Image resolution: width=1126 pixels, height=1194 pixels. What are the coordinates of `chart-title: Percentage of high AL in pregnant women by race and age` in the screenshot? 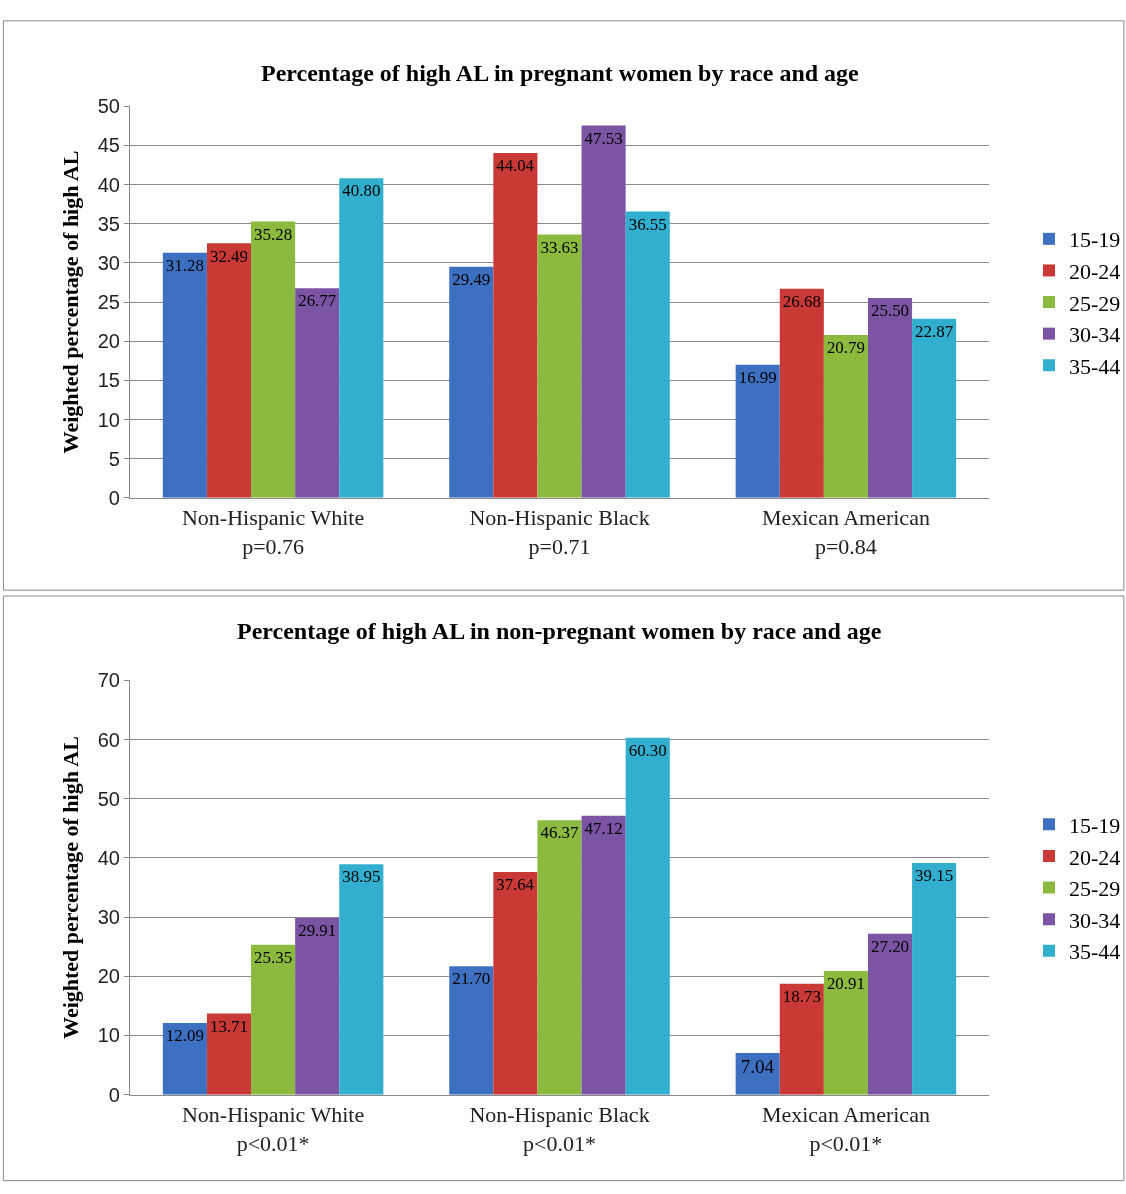 It's located at (560, 73).